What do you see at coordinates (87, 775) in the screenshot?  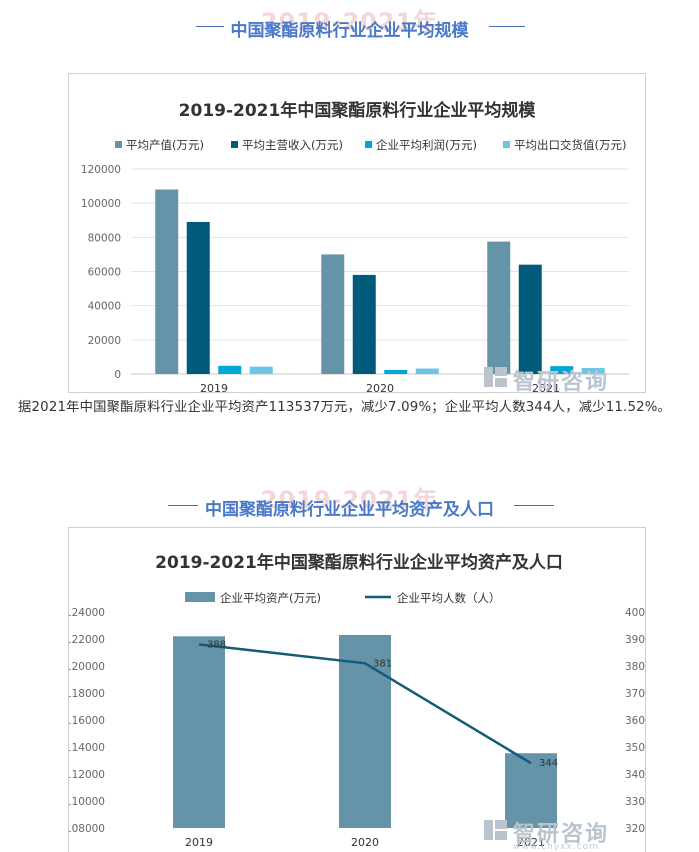 I see `y-tick-label: 112000` at bounding box center [87, 775].